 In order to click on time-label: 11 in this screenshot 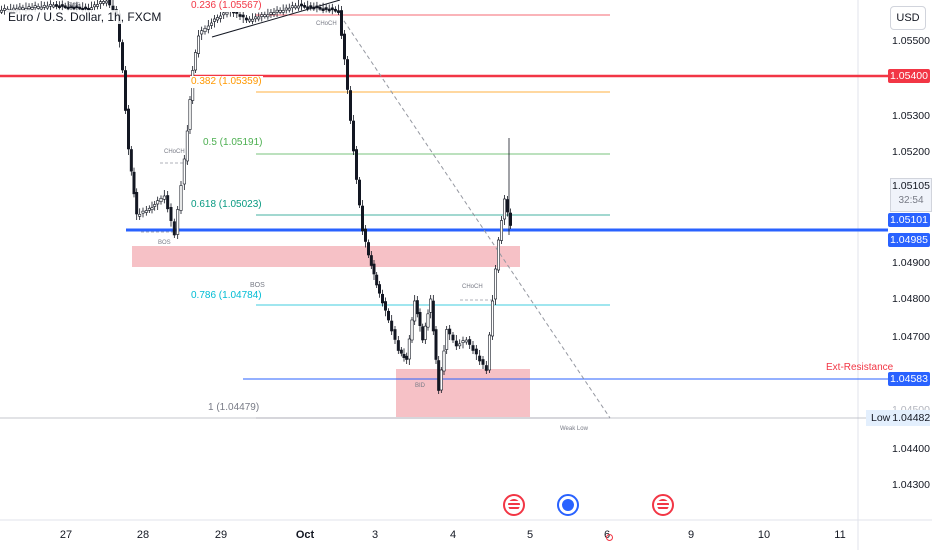, I will do `click(840, 535)`.